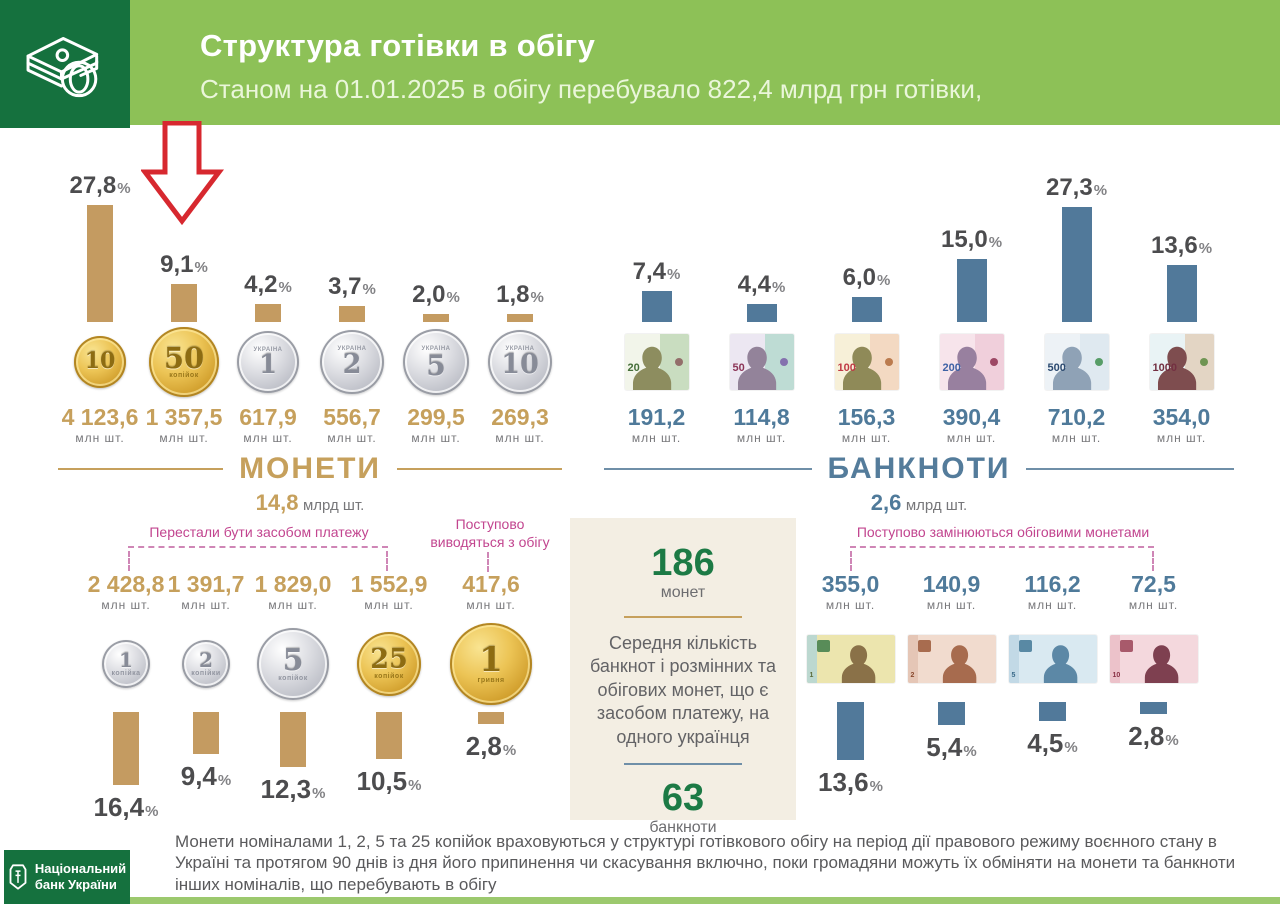 The width and height of the screenshot is (1280, 904). Describe the element at coordinates (1013, 676) in the screenshot. I see `banknote-denomination: 5` at that location.